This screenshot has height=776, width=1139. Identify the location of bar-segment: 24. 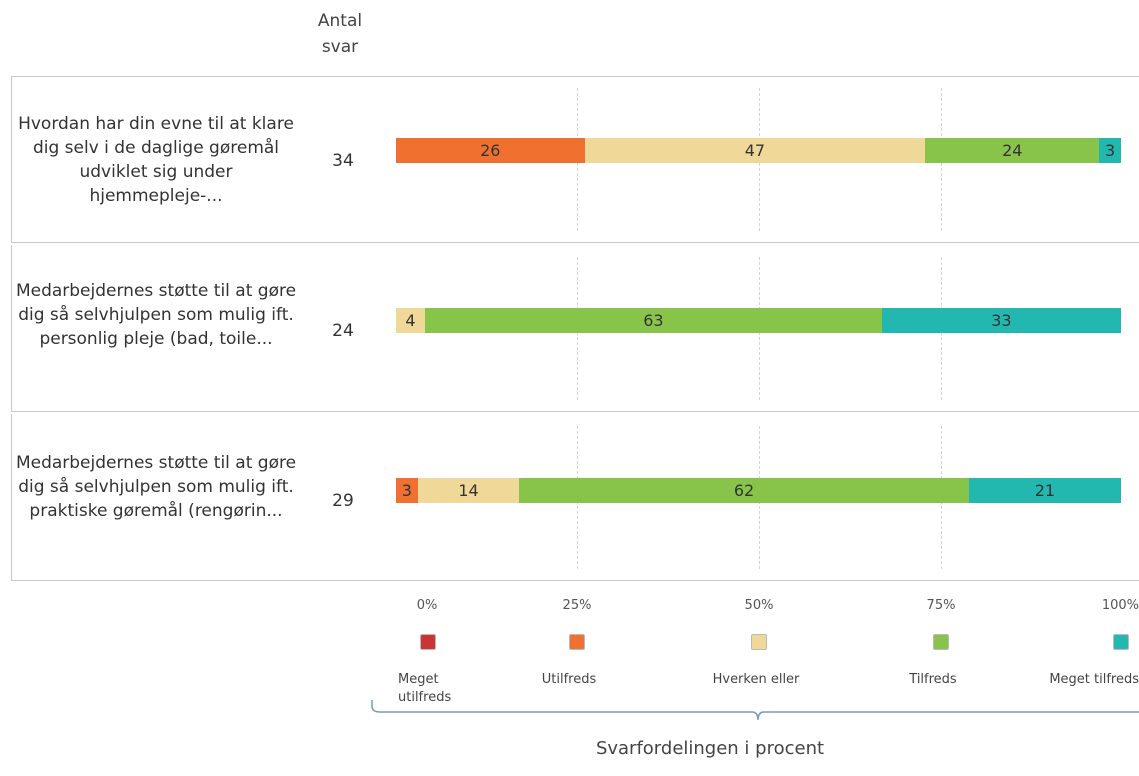
(1012, 150).